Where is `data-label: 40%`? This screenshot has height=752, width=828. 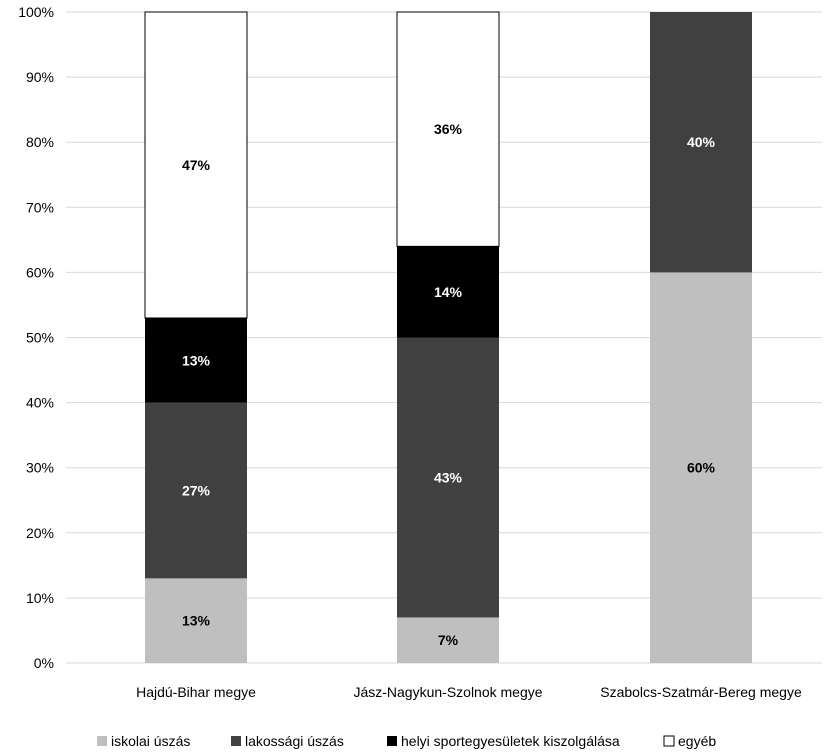
data-label: 40% is located at coordinates (701, 142).